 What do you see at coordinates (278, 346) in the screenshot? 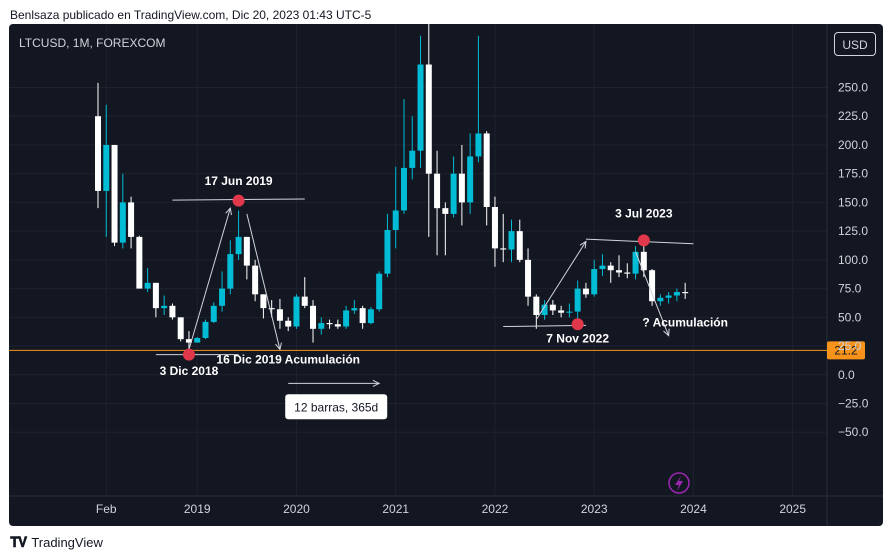
I see `trend-arrow-down-2019-head` at bounding box center [278, 346].